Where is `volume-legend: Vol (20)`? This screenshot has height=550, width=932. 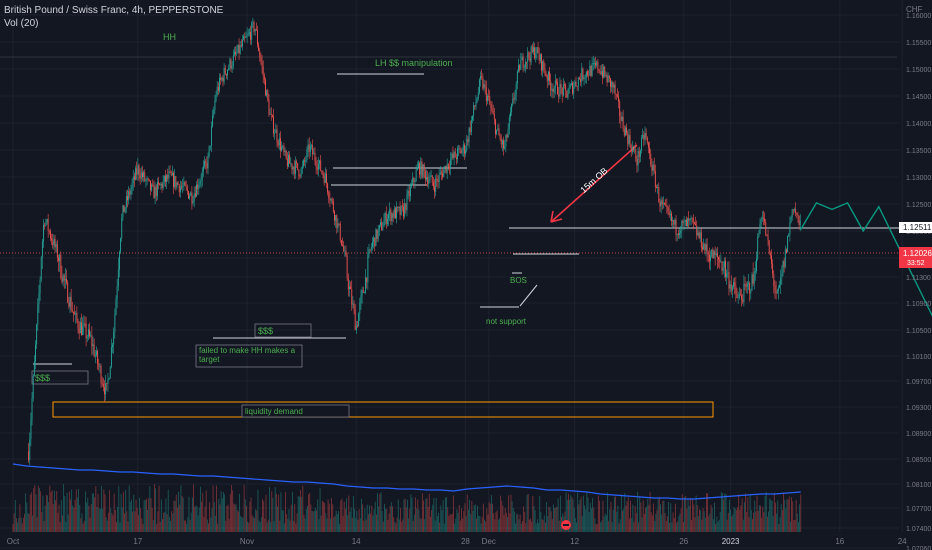 volume-legend: Vol (20) is located at coordinates (21, 23).